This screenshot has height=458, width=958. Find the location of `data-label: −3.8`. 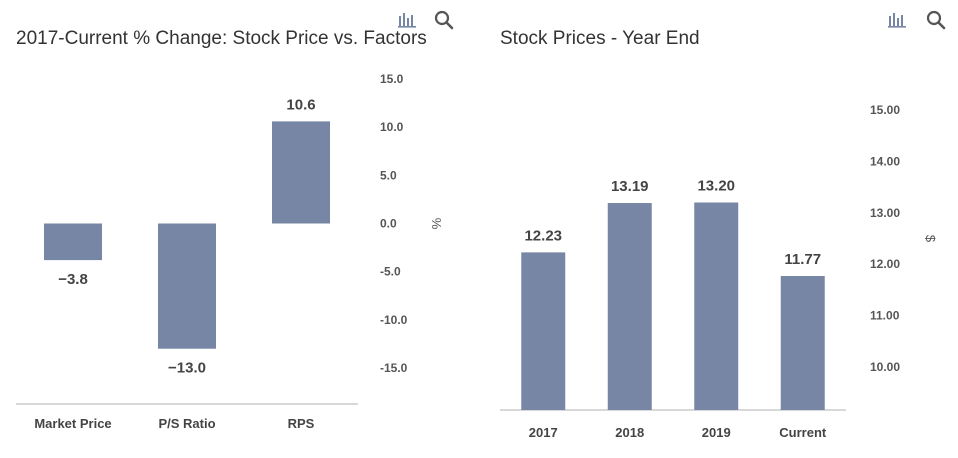

data-label: −3.8 is located at coordinates (73, 279).